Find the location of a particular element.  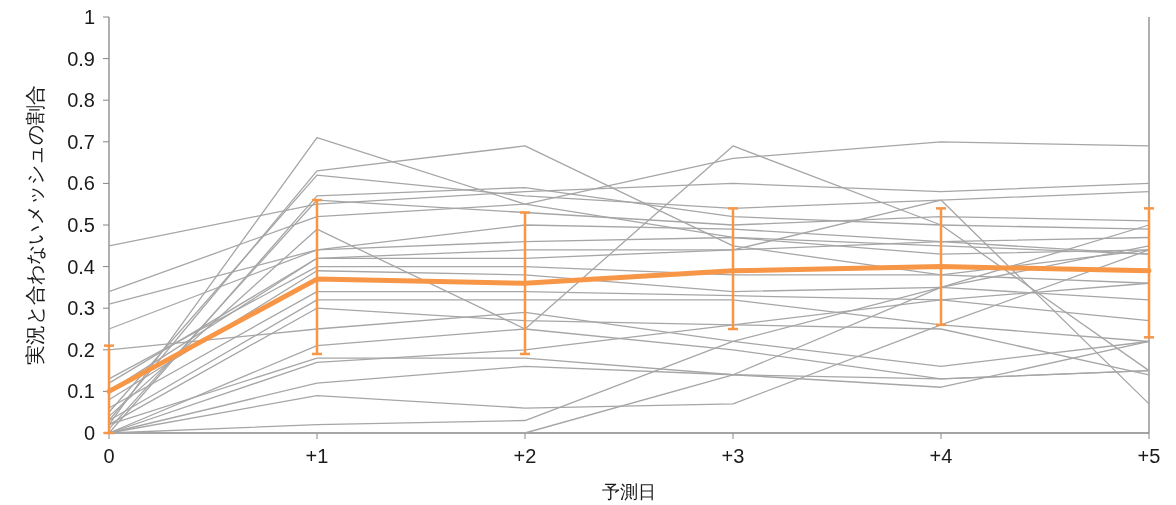

x-tick-label: +4 is located at coordinates (941, 456).